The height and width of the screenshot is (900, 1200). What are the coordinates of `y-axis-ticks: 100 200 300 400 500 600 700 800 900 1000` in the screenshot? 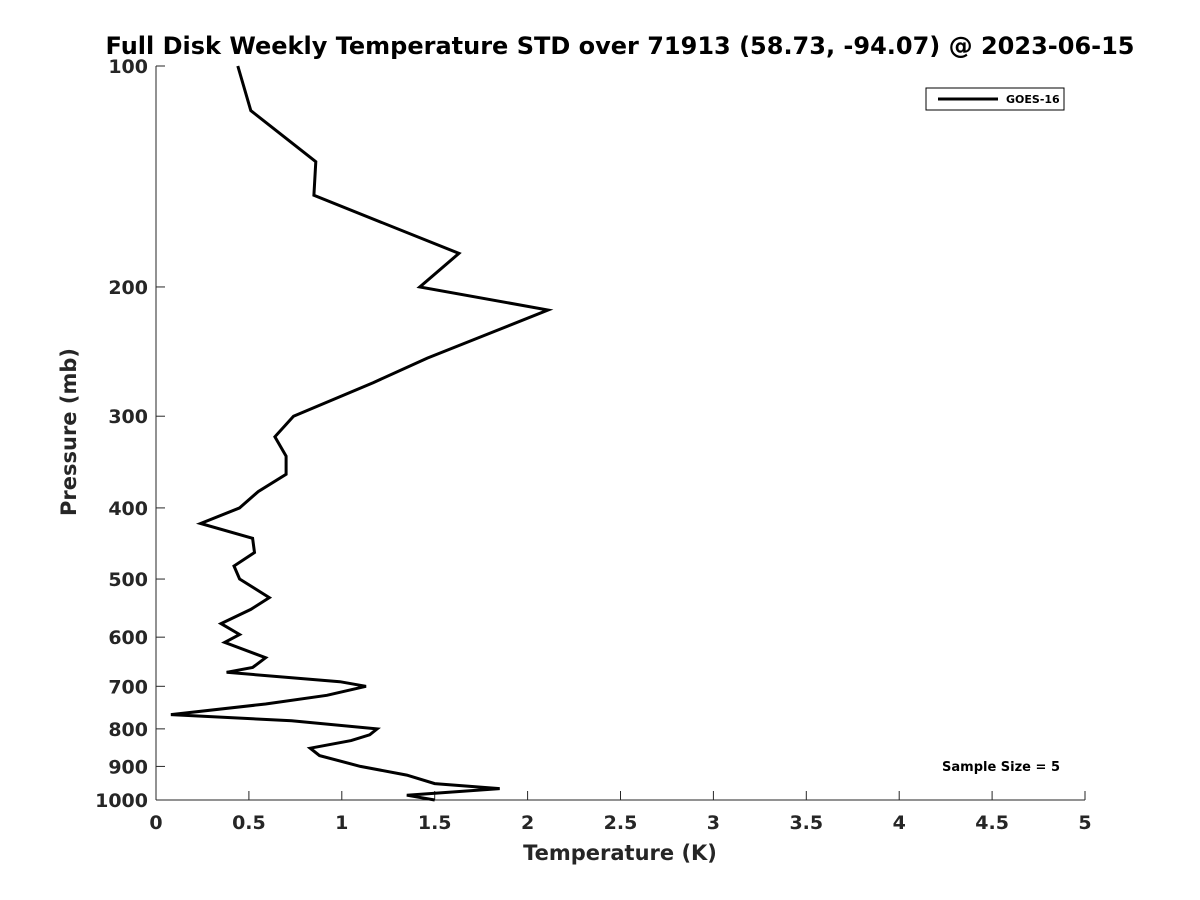 It's located at (130, 434).